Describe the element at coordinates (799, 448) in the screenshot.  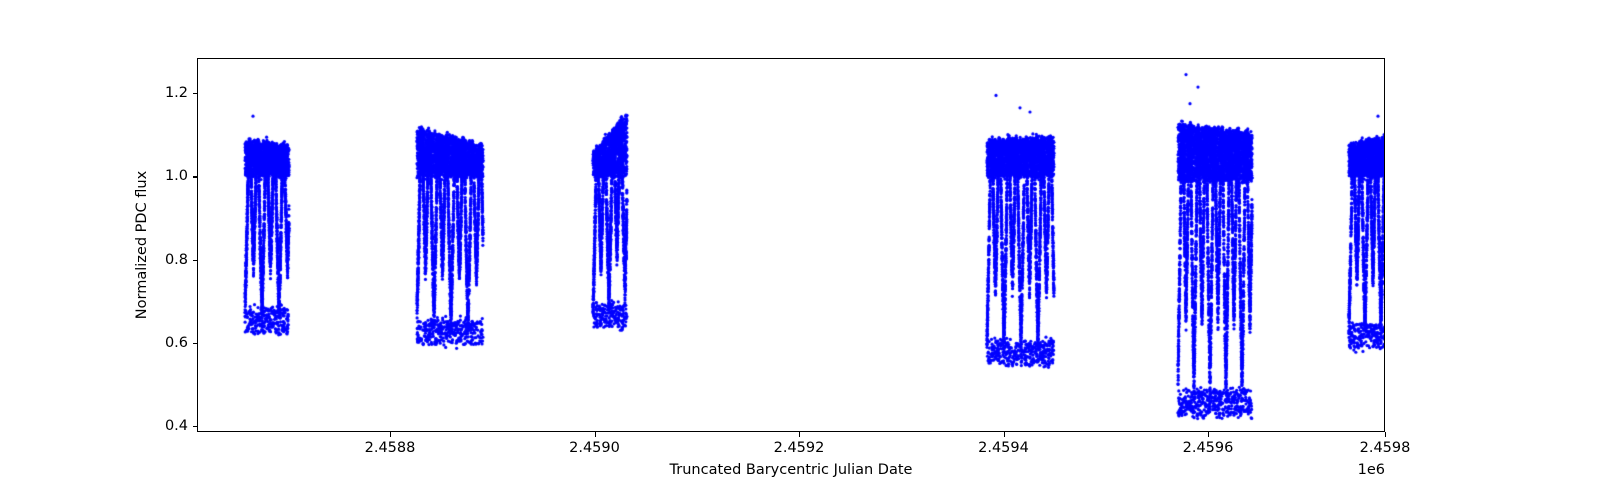
I see `x-tick-label: 2.4592` at that location.